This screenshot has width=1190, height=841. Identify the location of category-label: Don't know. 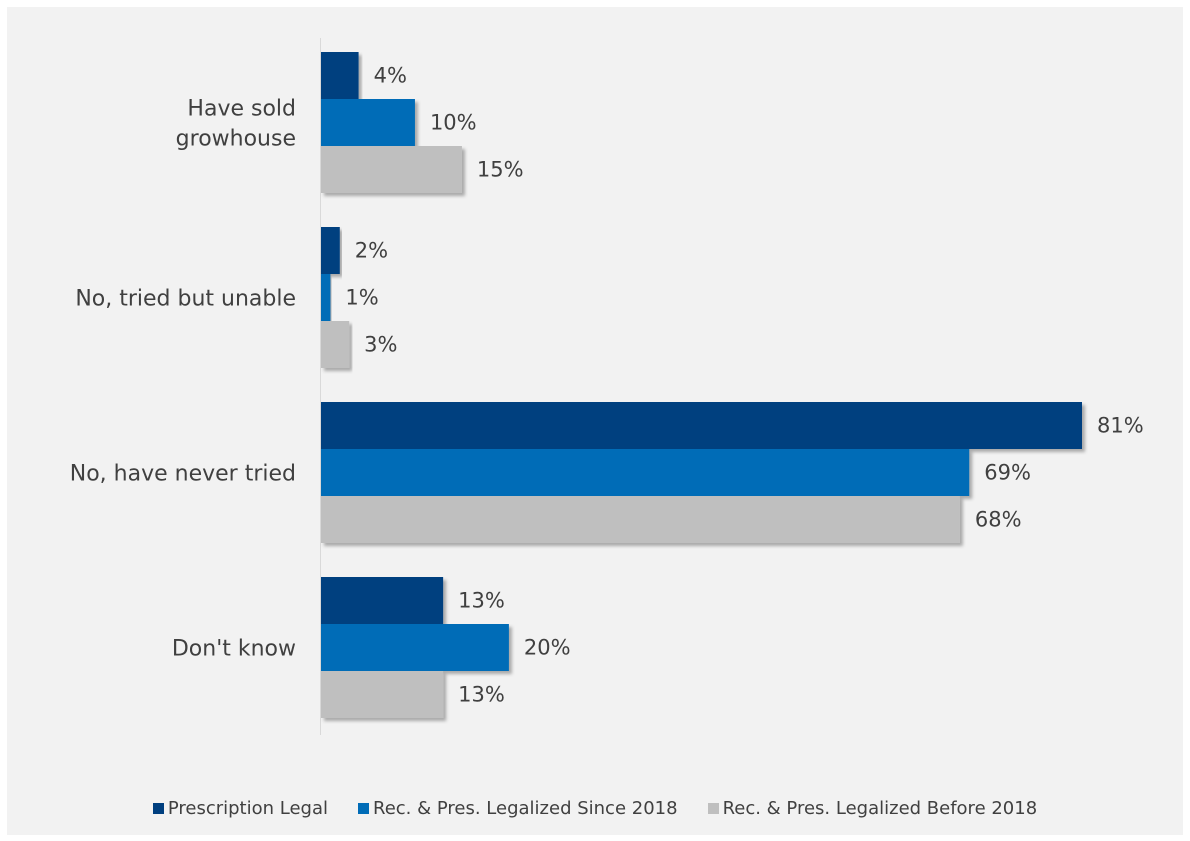
(234, 649).